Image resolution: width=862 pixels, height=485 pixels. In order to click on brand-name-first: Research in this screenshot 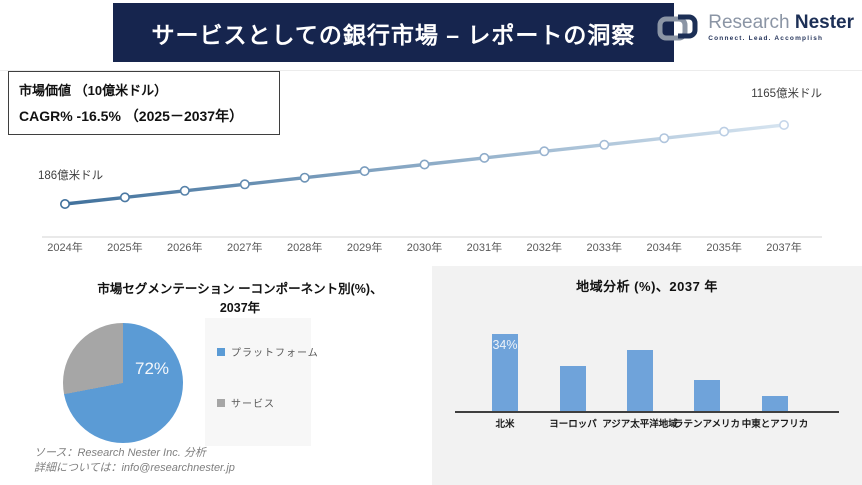, I will do `click(749, 23)`.